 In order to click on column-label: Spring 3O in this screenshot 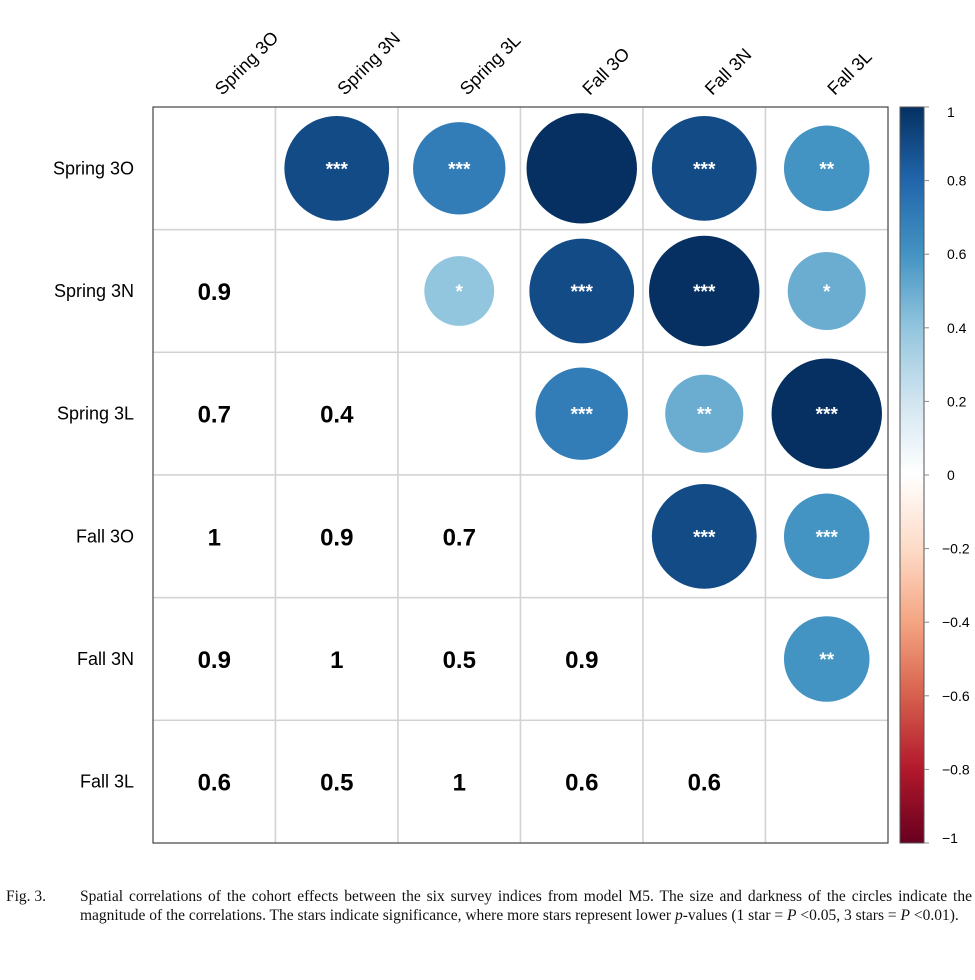, I will do `click(246, 62)`.